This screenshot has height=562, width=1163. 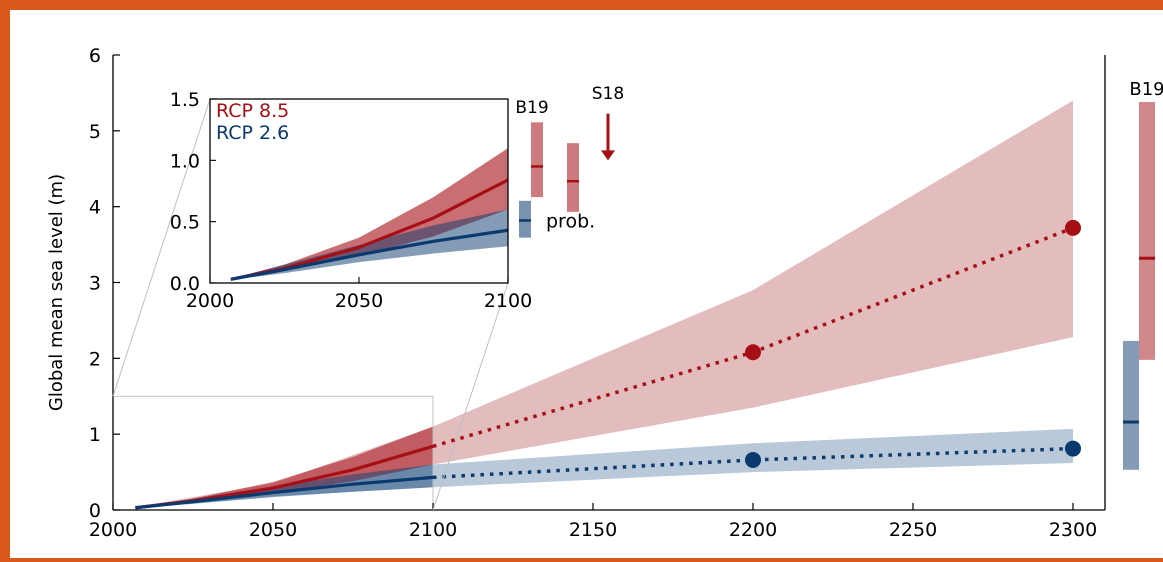 I want to click on y-tick-label: 4, so click(x=95, y=208).